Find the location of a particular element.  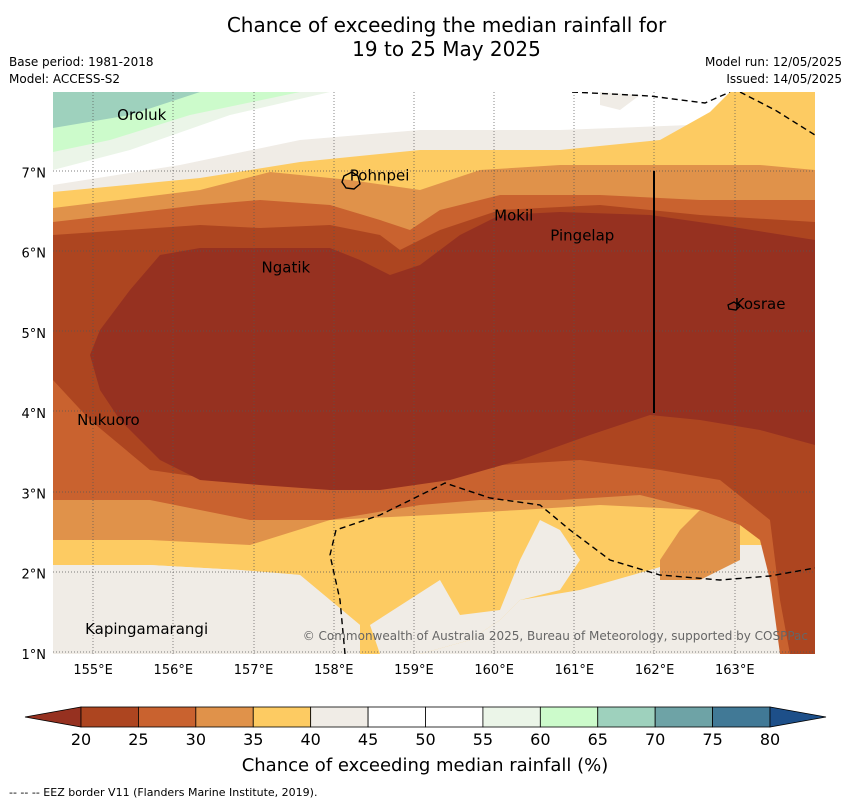

lon-tick-label: 161°E is located at coordinates (575, 670).